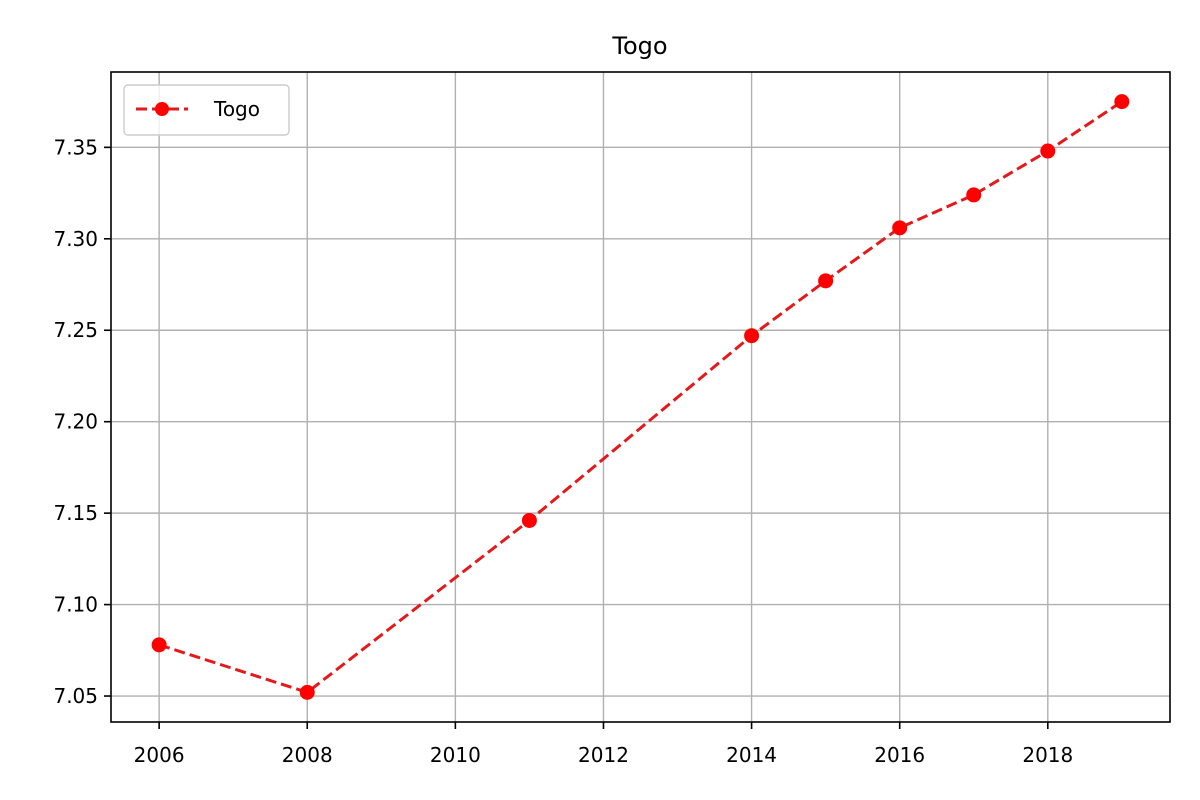 The width and height of the screenshot is (1200, 800). I want to click on x-tick-label: 2006, so click(159, 755).